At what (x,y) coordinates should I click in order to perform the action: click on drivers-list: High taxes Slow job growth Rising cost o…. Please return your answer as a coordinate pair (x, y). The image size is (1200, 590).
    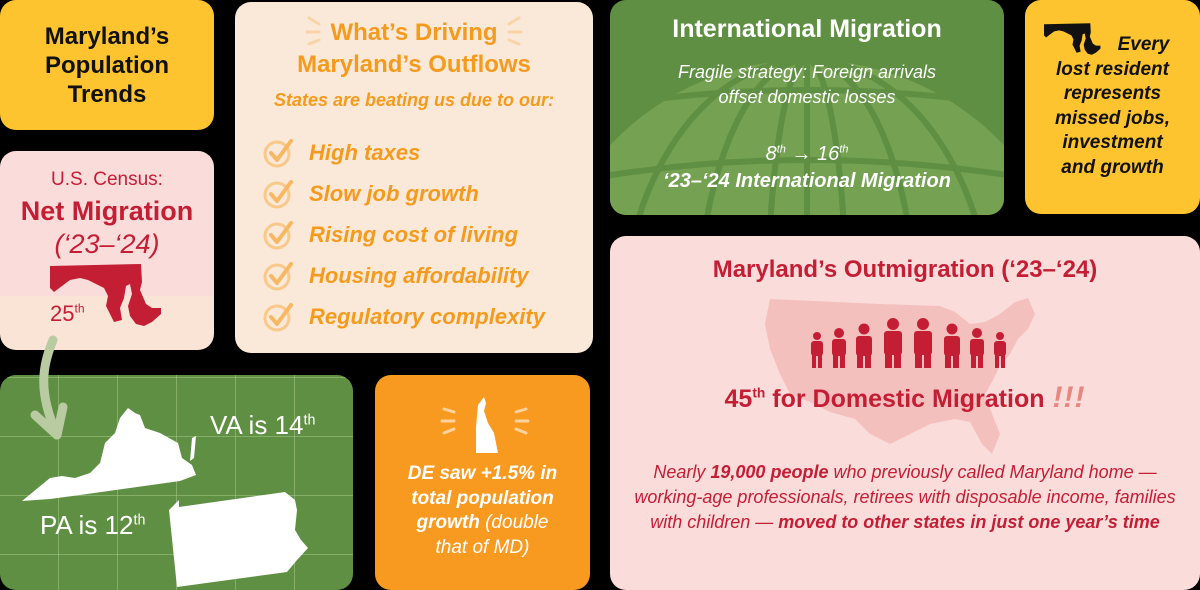
    Looking at the image, I should click on (404, 234).